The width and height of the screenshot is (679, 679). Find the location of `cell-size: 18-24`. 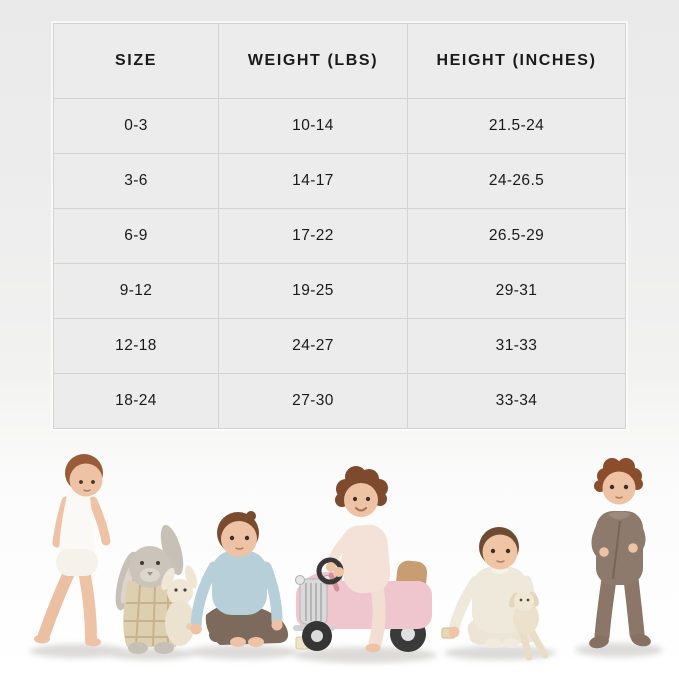

cell-size: 18-24 is located at coordinates (136, 401).